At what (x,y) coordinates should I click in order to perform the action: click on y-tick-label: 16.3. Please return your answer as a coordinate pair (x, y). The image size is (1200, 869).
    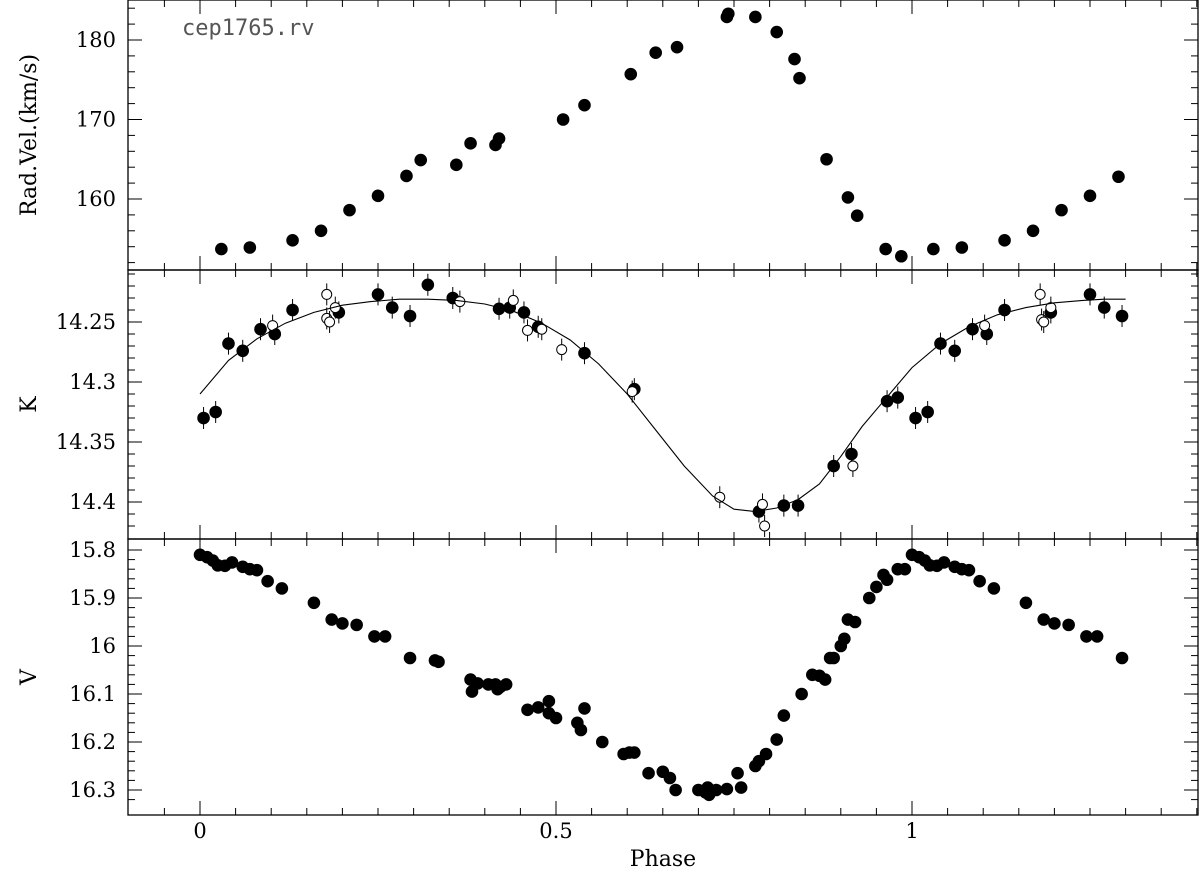
    Looking at the image, I should click on (92, 790).